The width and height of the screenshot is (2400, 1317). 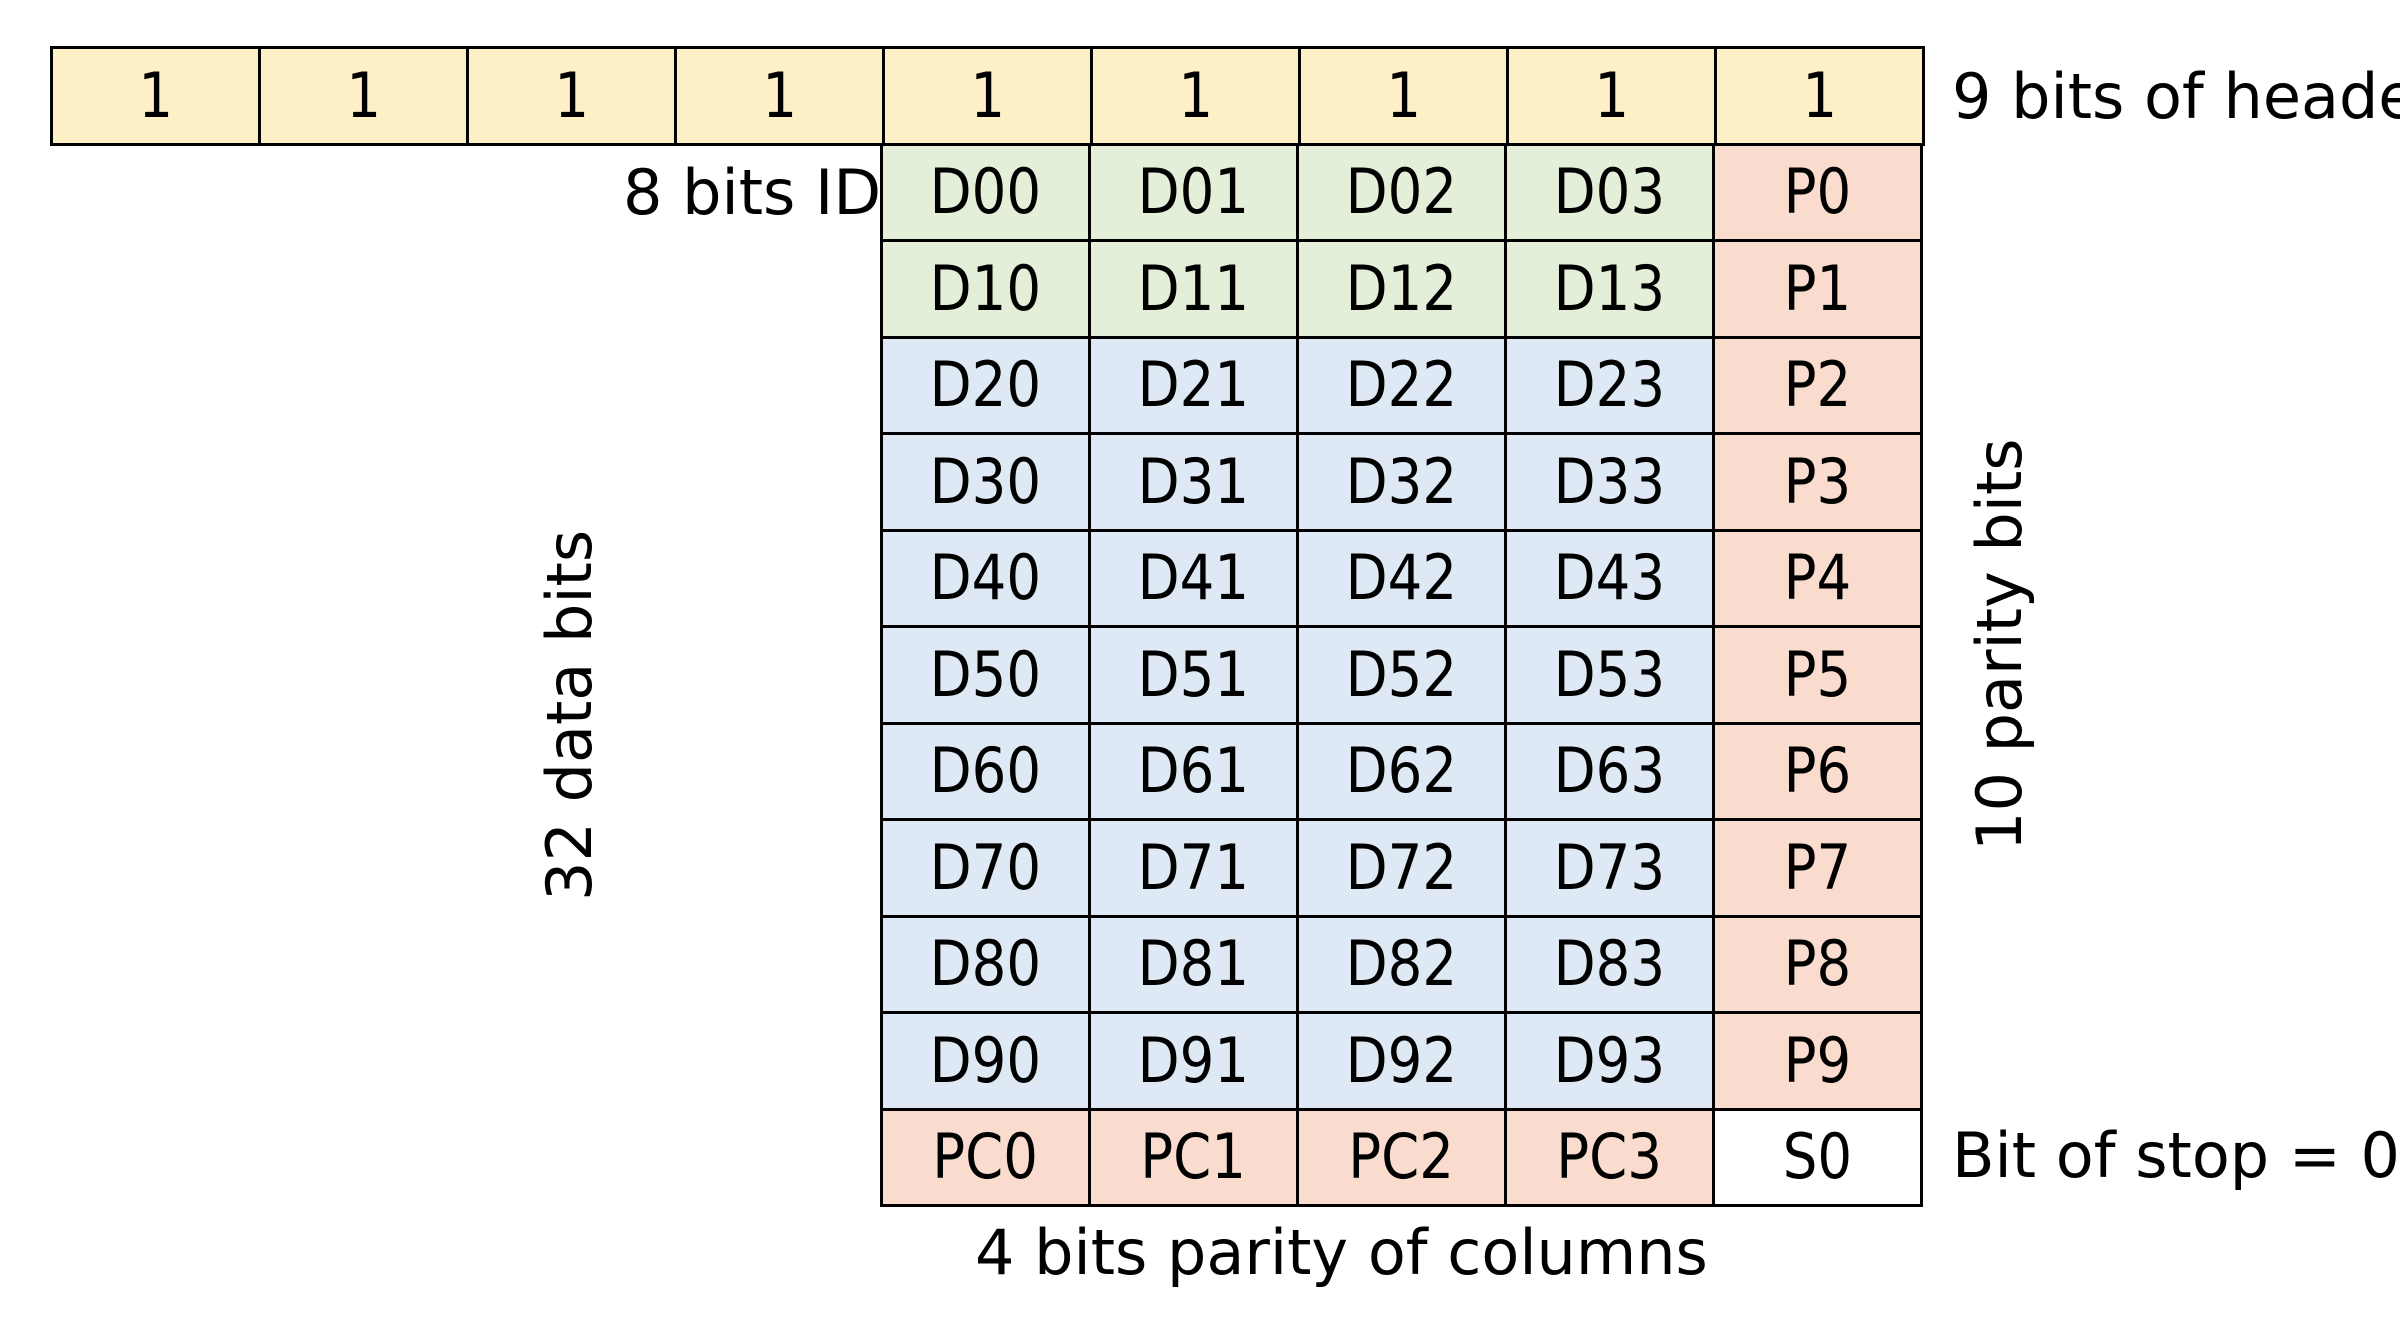 What do you see at coordinates (1193, 674) in the screenshot?
I see `data-bit-cell-text: D51` at bounding box center [1193, 674].